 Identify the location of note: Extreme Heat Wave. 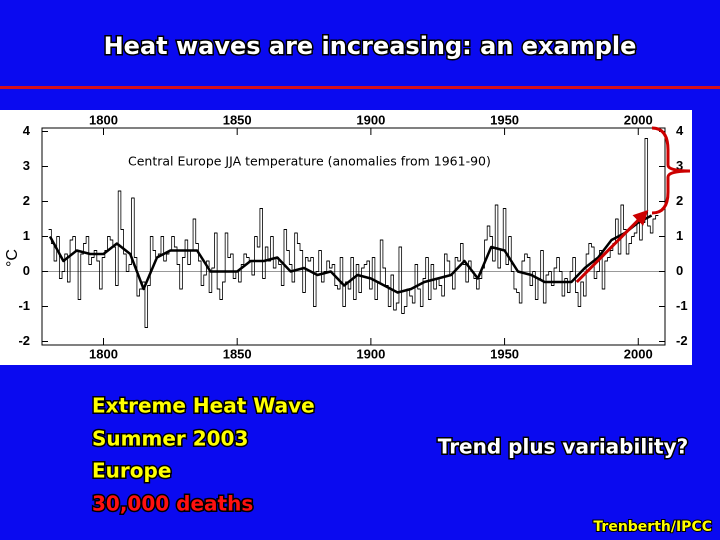
(203, 406).